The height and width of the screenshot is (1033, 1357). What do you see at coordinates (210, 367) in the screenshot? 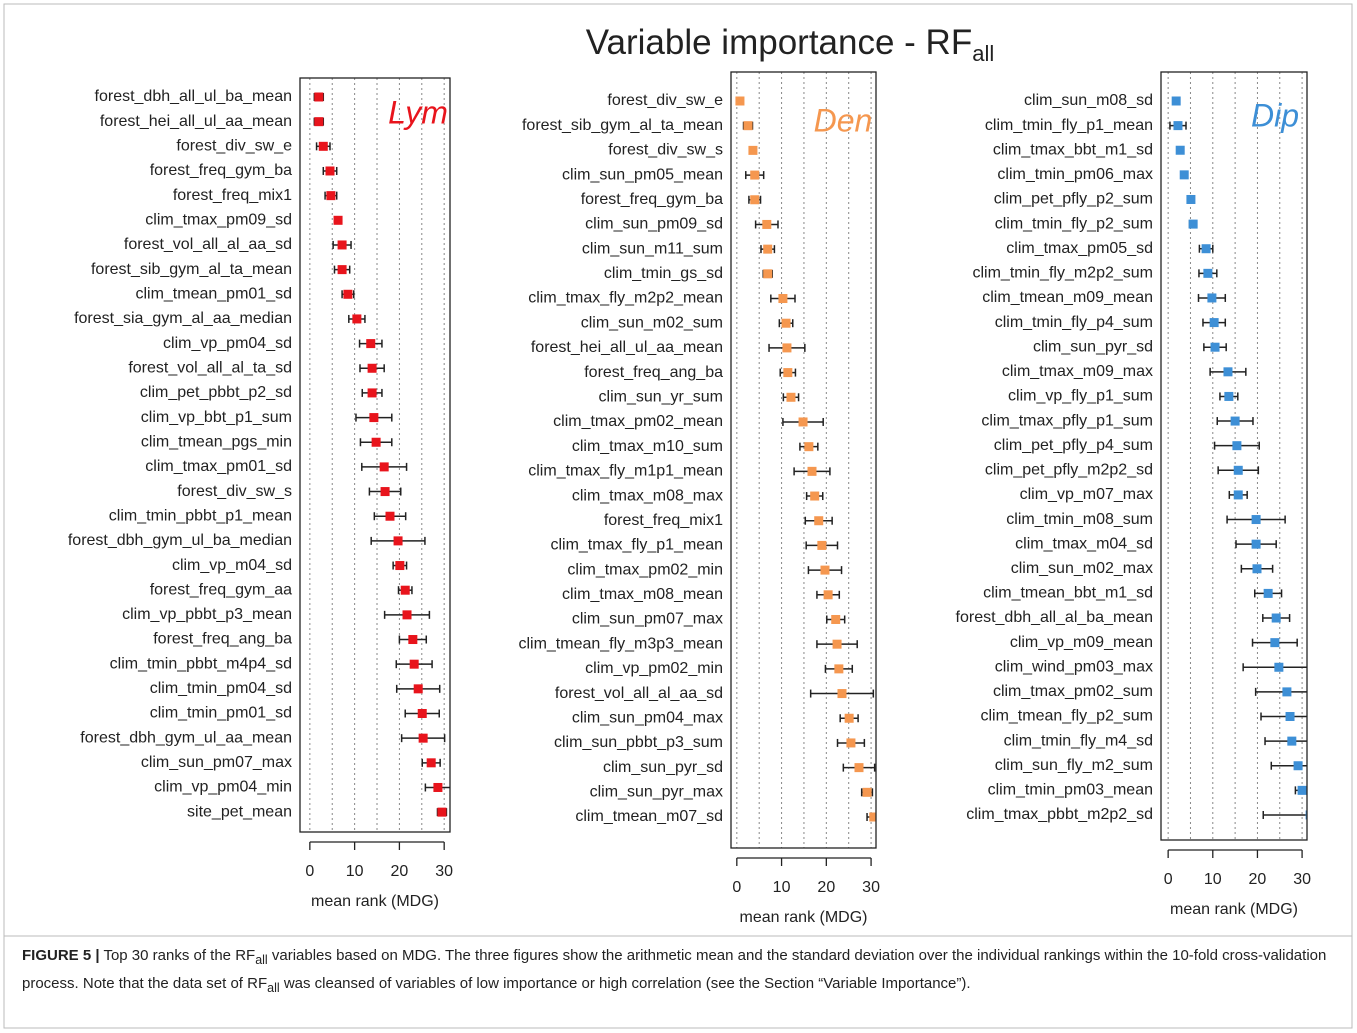
I see `category-label: forest_vol_all_al_ta_sd` at bounding box center [210, 367].